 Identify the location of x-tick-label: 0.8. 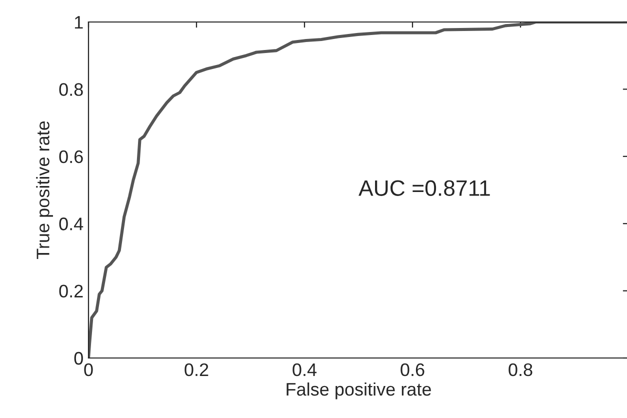
(520, 369).